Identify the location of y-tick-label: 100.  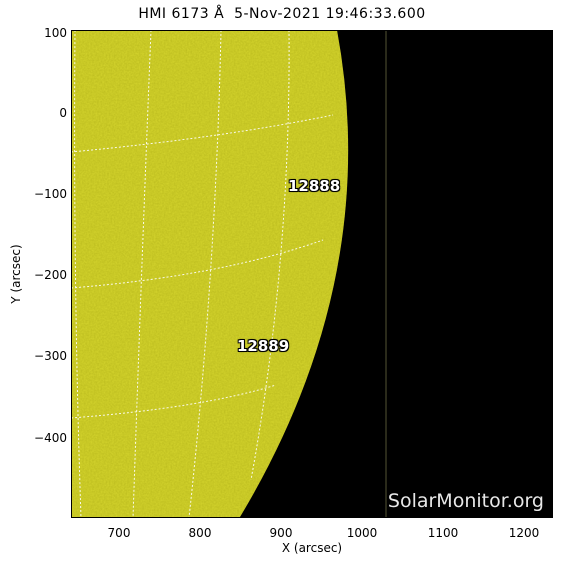
(55, 33).